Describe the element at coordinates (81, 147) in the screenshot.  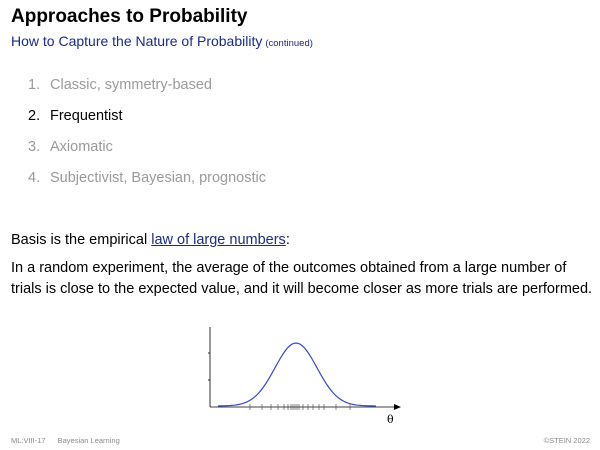
I see `agenda-label: Axiomatic` at that location.